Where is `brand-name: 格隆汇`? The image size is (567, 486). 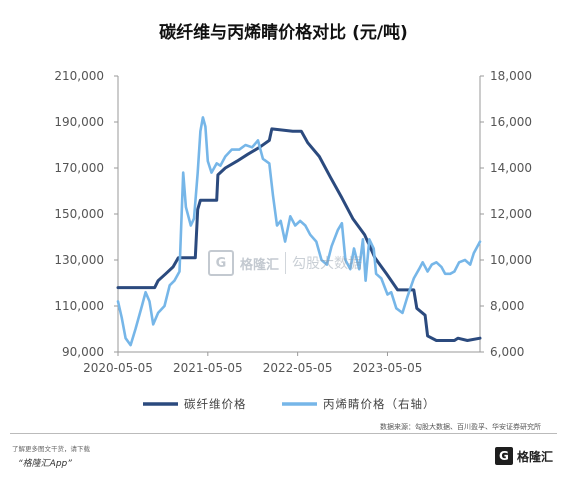
brand-name: 格隆汇 is located at coordinates (534, 456).